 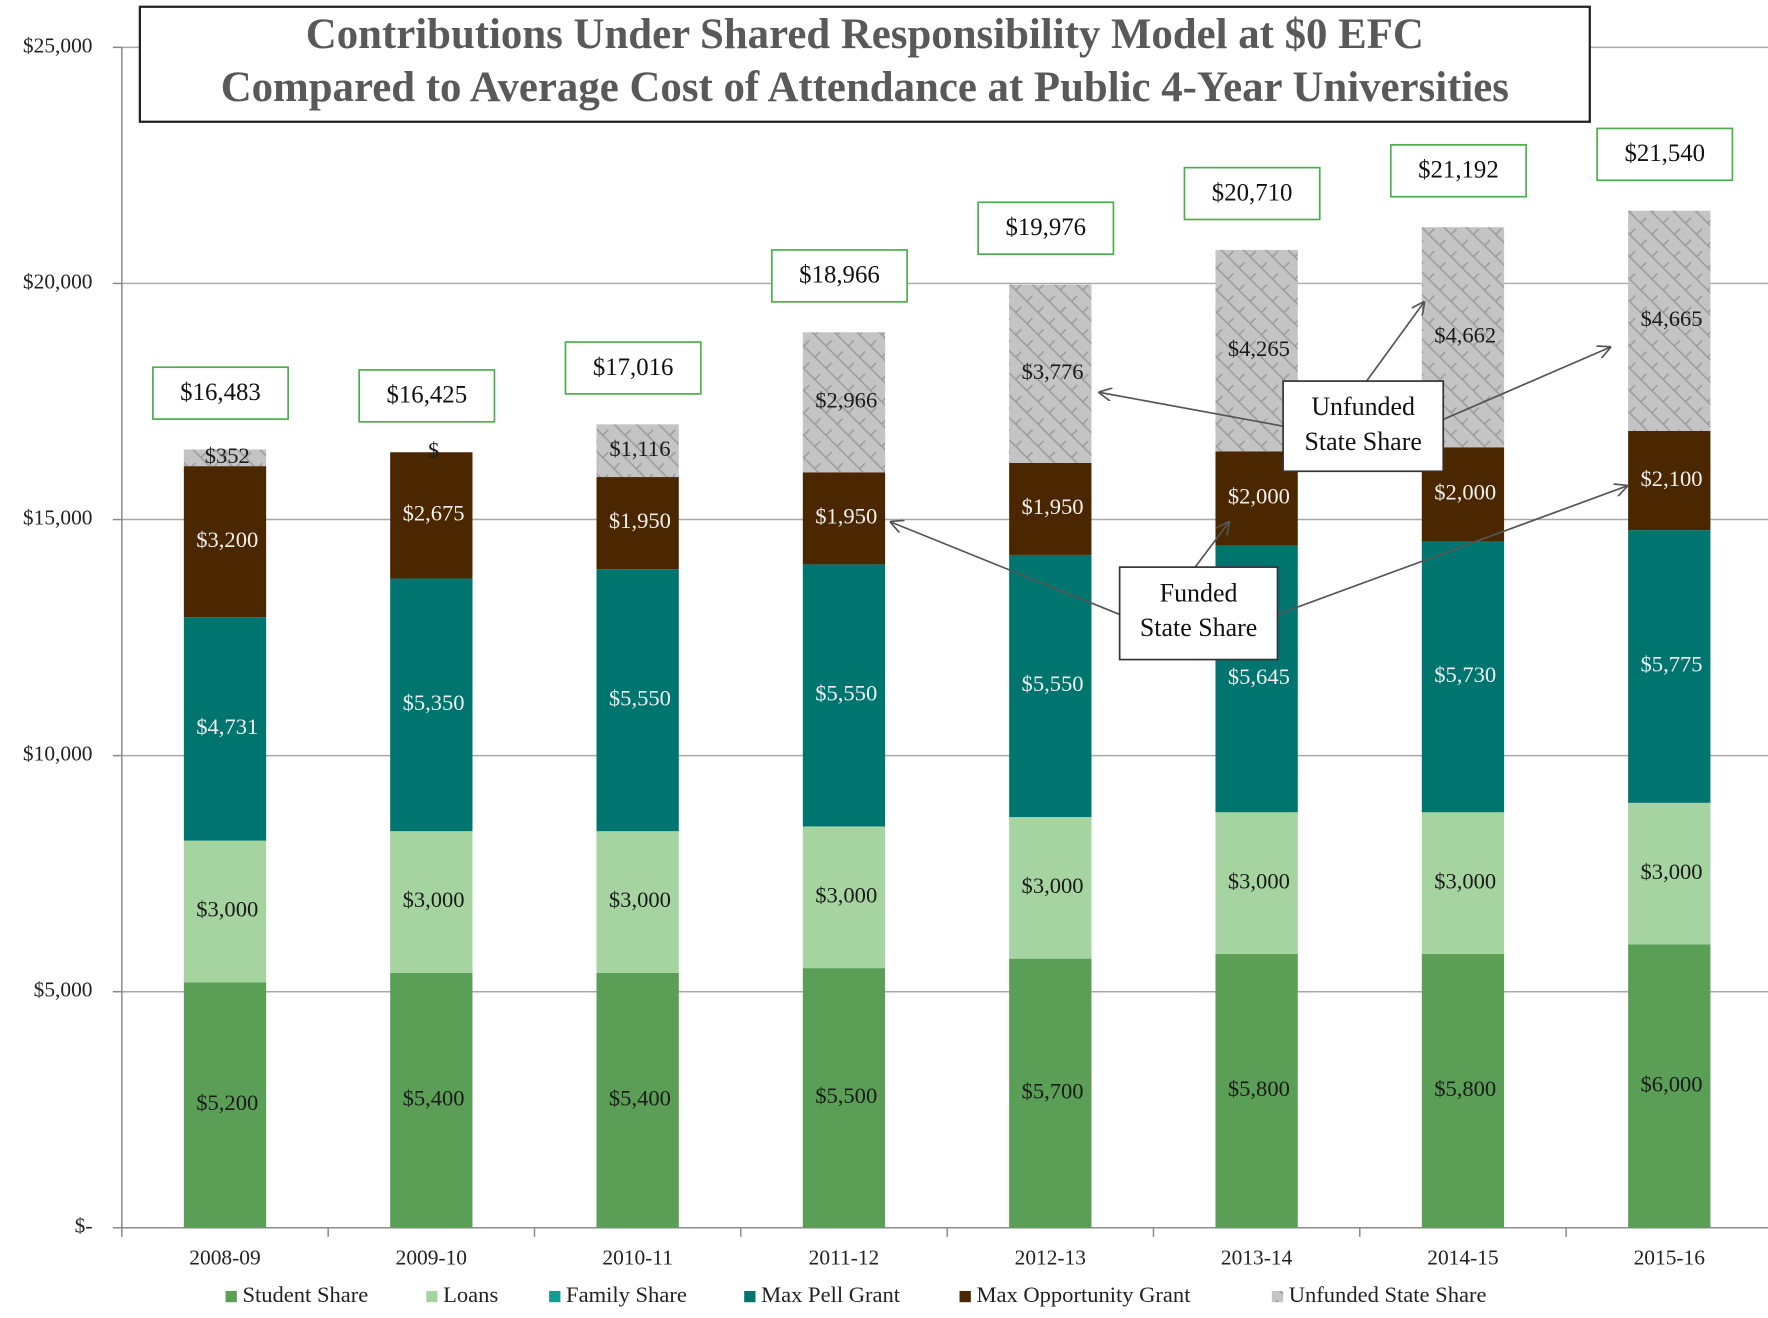 What do you see at coordinates (626, 1294) in the screenshot?
I see `legend-label: Family Share` at bounding box center [626, 1294].